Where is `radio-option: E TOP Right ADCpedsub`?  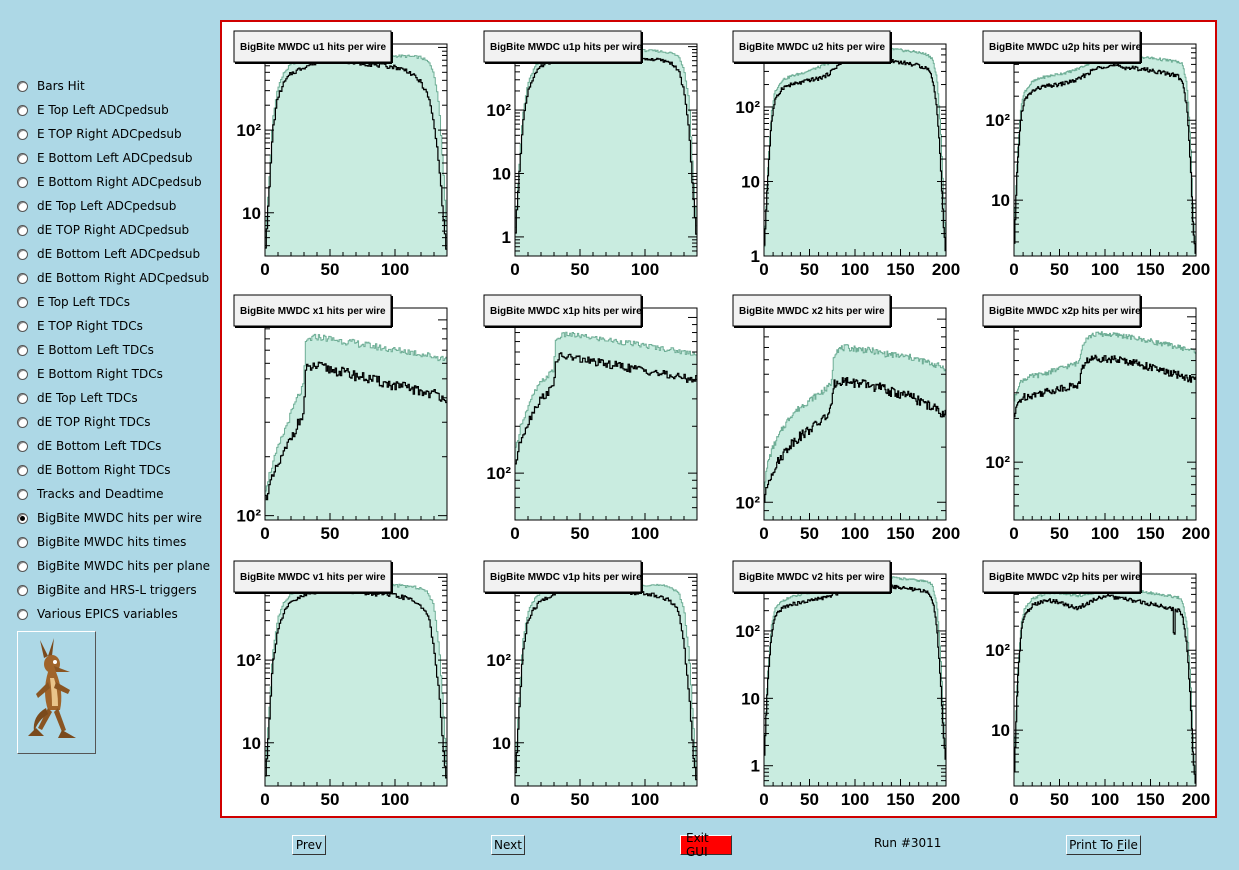 radio-option: E TOP Right ADCpedsub is located at coordinates (99, 134).